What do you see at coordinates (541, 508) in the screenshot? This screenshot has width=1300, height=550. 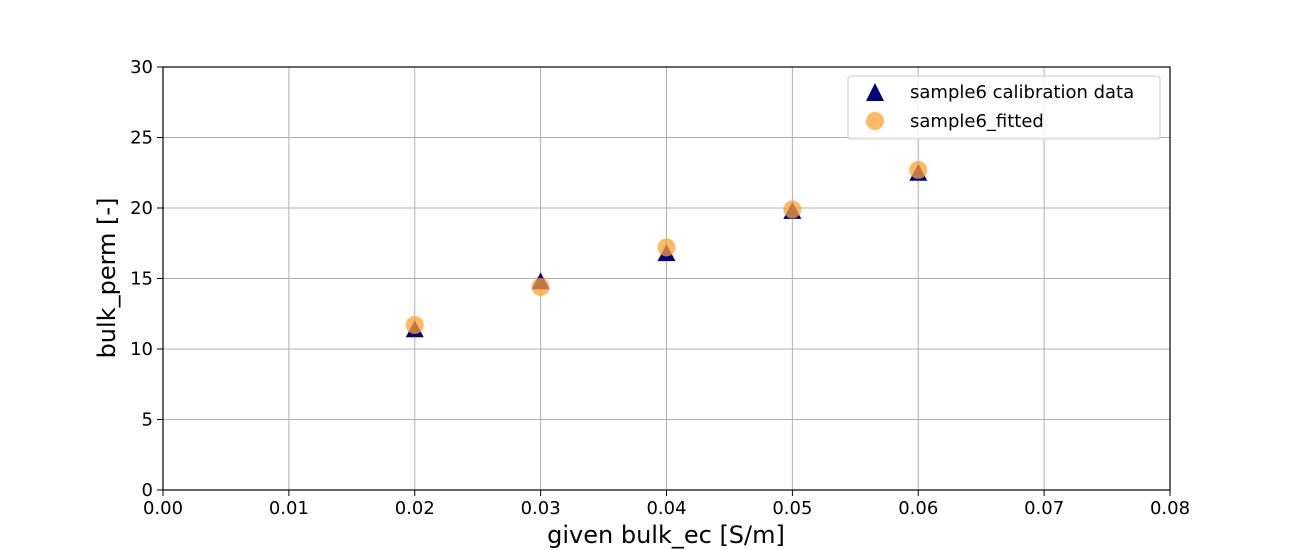 I see `x-tick-label: 0.03` at bounding box center [541, 508].